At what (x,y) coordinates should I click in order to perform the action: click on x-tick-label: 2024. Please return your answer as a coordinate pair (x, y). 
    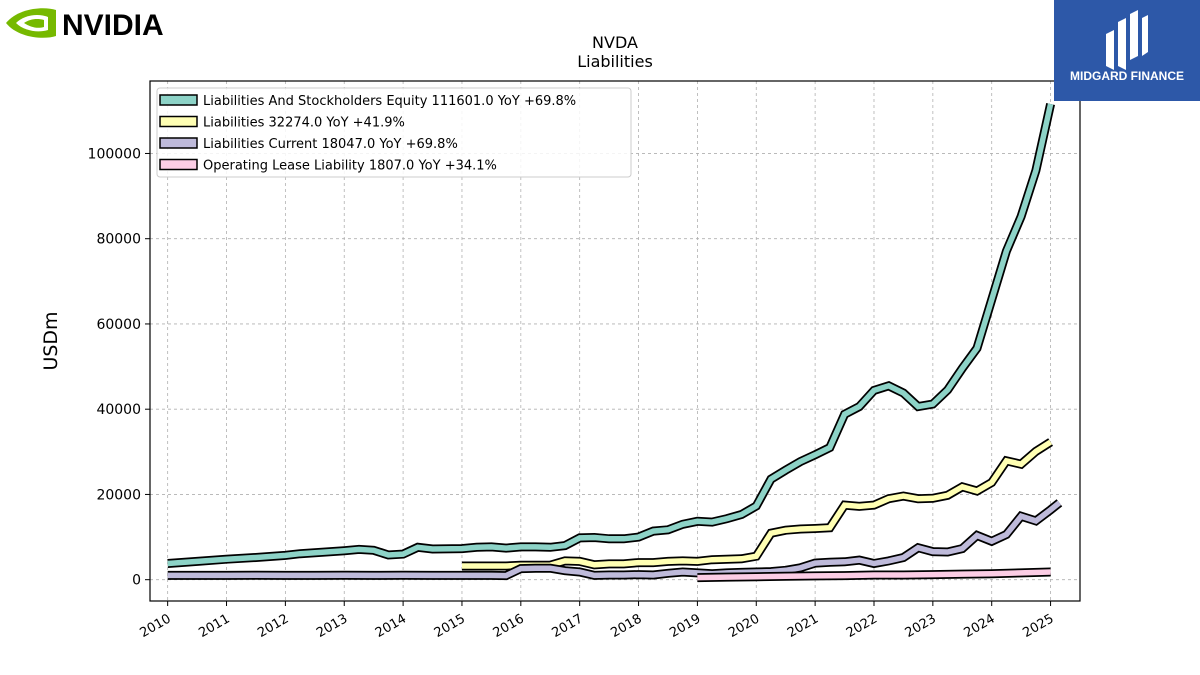
    Looking at the image, I should click on (980, 626).